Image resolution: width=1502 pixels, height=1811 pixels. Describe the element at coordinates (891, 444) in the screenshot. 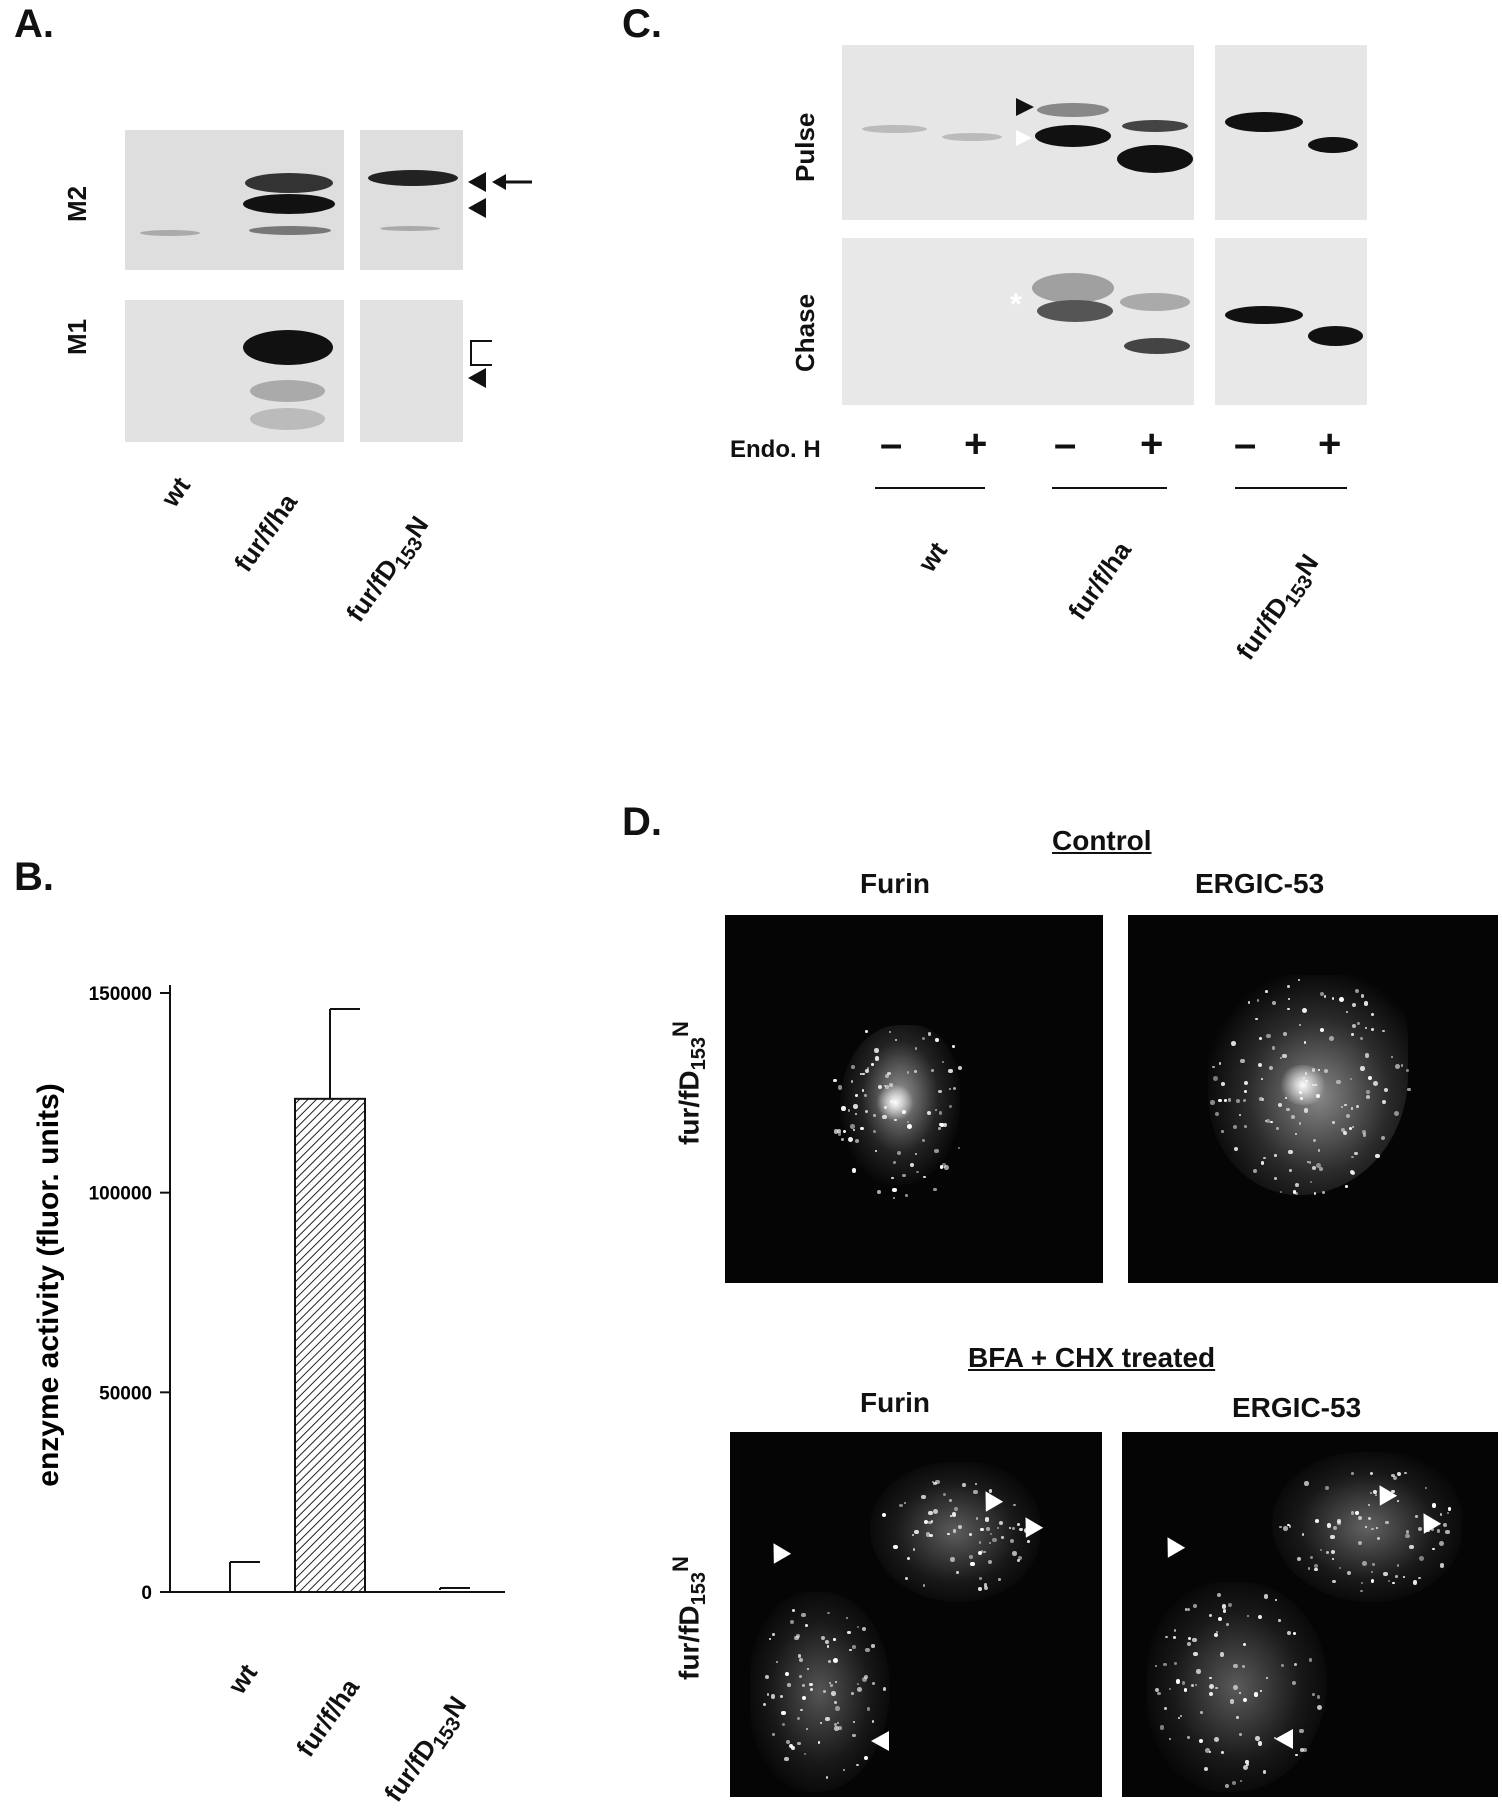

I see `sign-1: –` at that location.